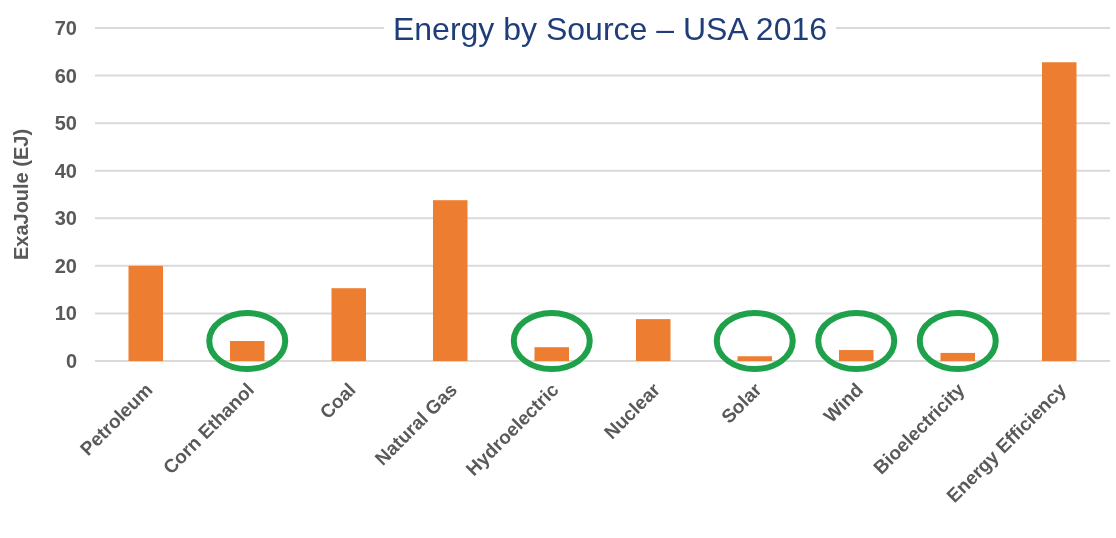 The height and width of the screenshot is (538, 1116). I want to click on y-tick-label: 70, so click(65, 28).